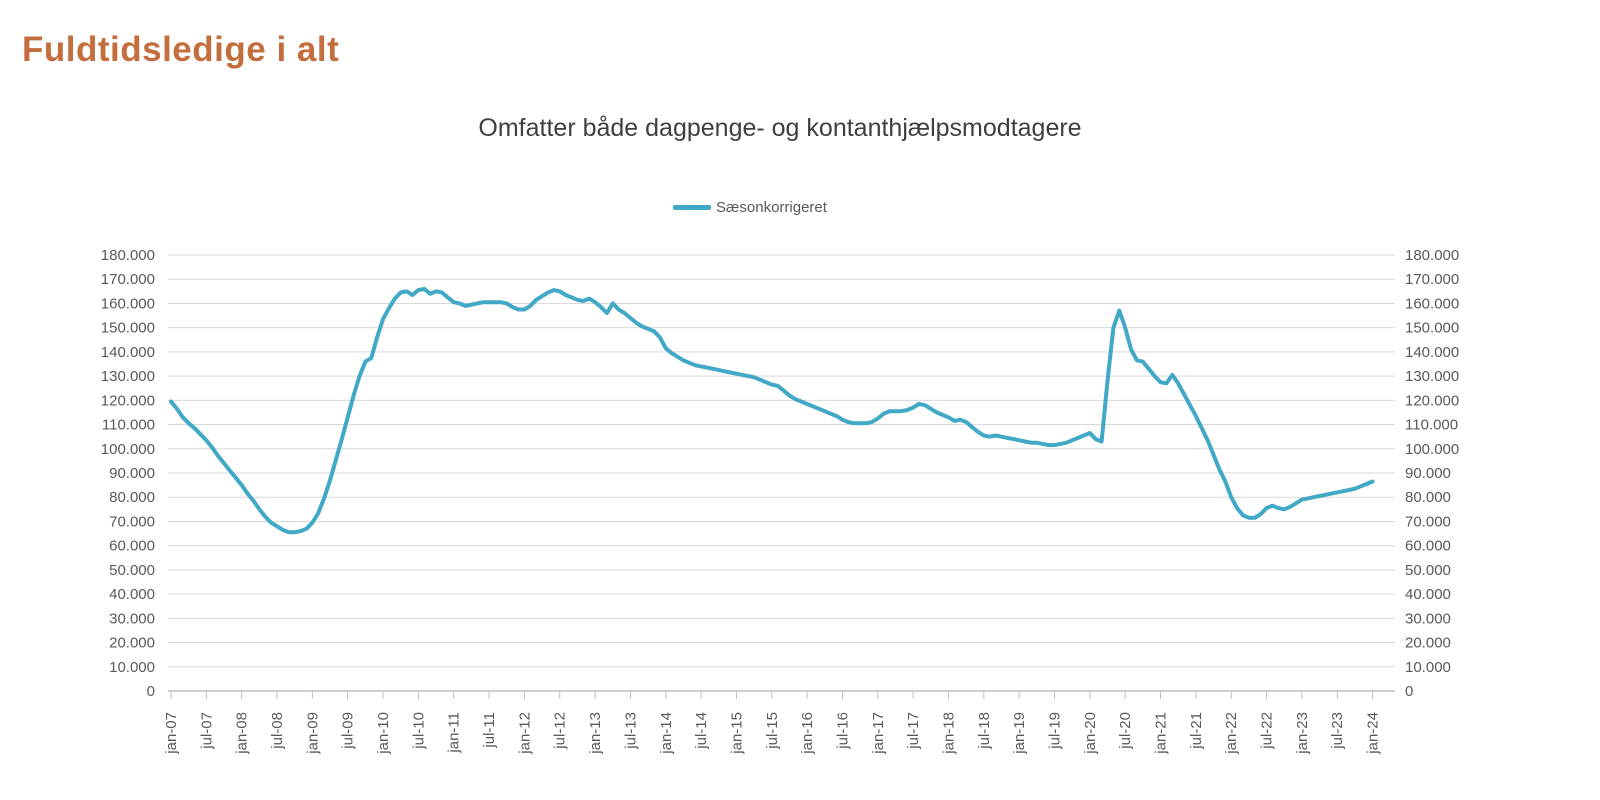 Image resolution: width=1600 pixels, height=800 pixels. What do you see at coordinates (171, 733) in the screenshot?
I see `x-axis-label: jan-07` at bounding box center [171, 733].